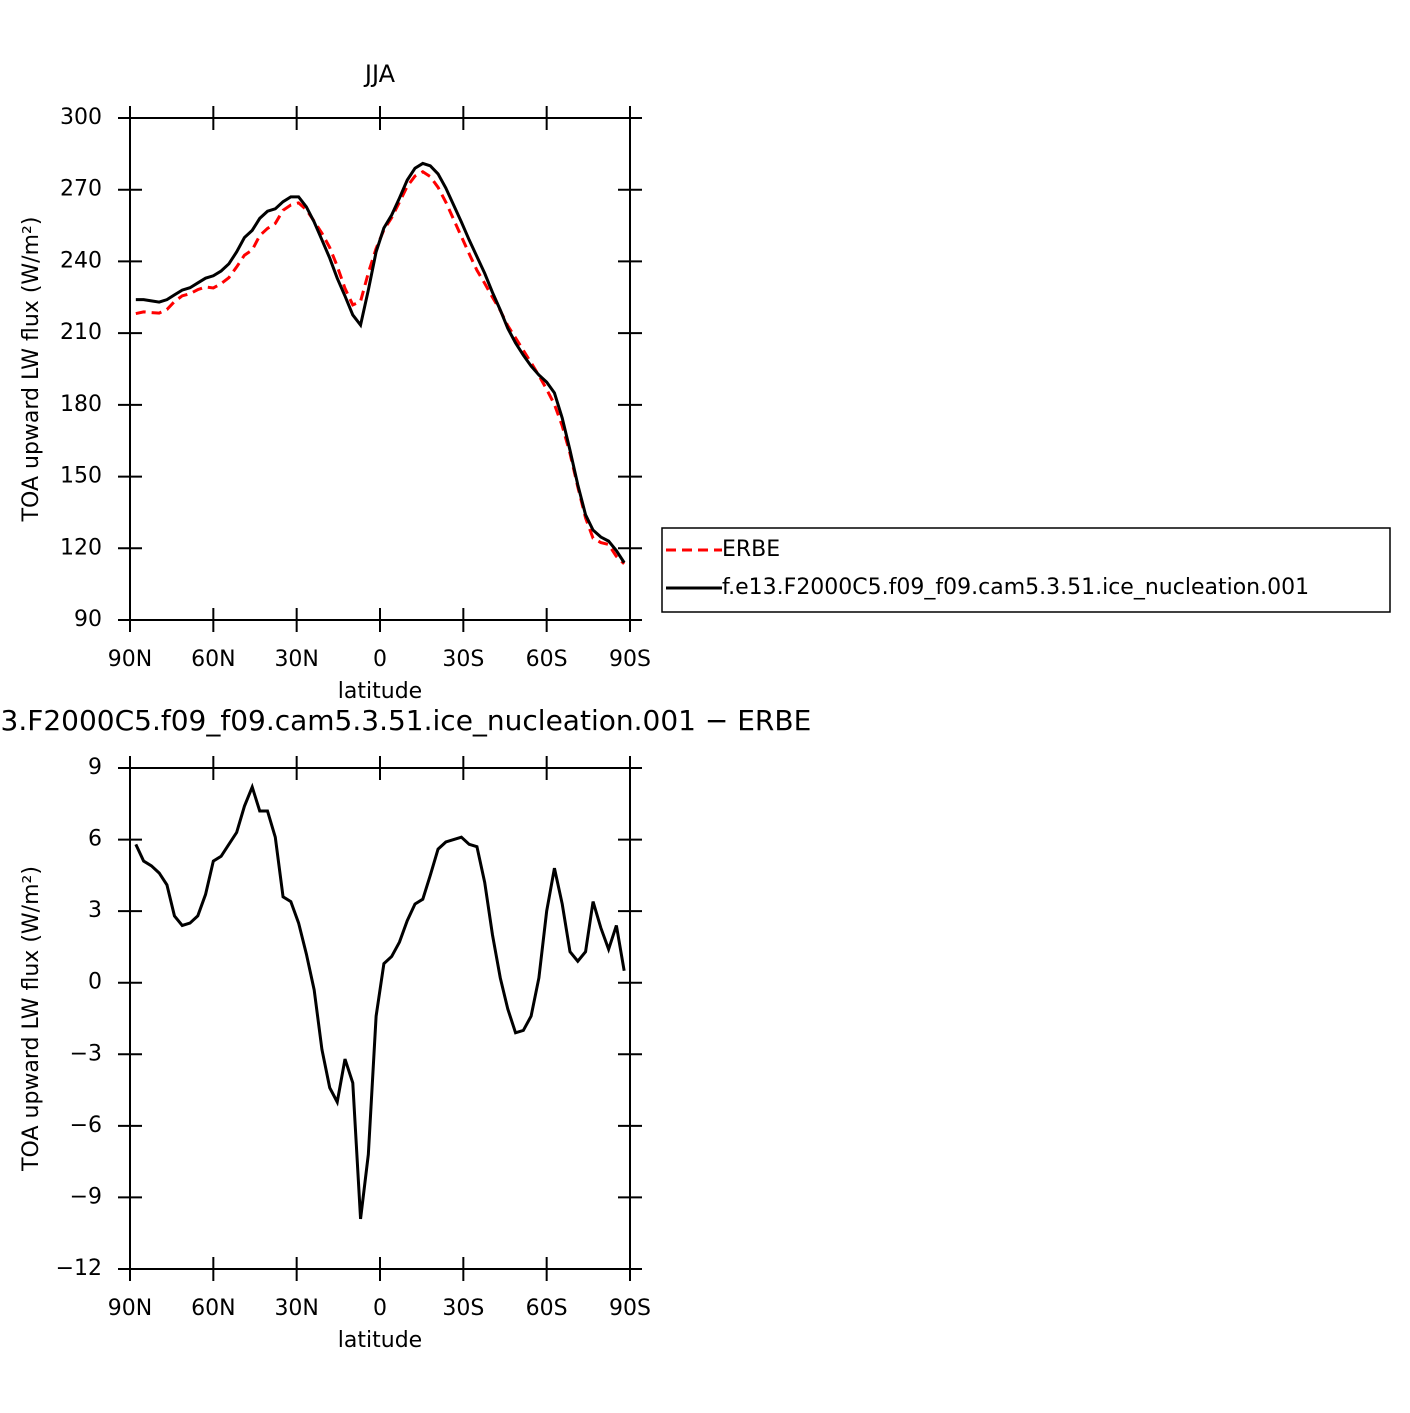 The width and height of the screenshot is (1410, 1413). What do you see at coordinates (86, 1196) in the screenshot?
I see `y-tick-label: −9` at bounding box center [86, 1196].